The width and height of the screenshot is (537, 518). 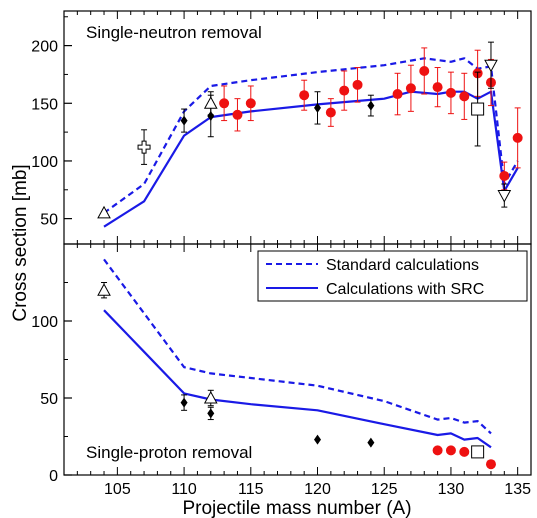 What do you see at coordinates (384, 489) in the screenshot?
I see `x-tick-label-4: 125` at bounding box center [384, 489].